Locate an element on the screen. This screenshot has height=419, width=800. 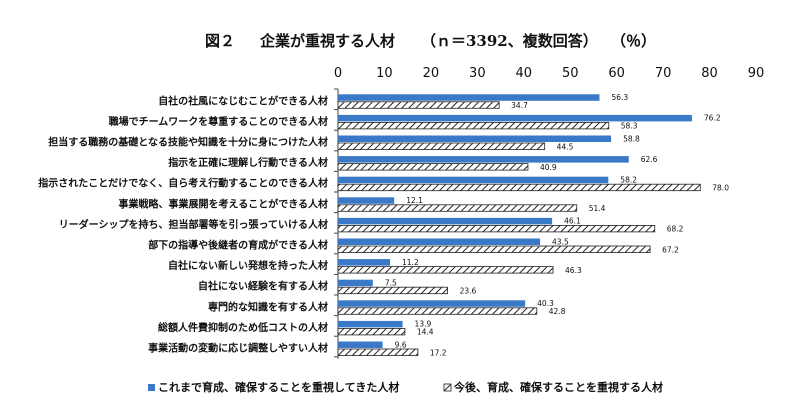
data-label-future: 17.2 is located at coordinates (438, 352).